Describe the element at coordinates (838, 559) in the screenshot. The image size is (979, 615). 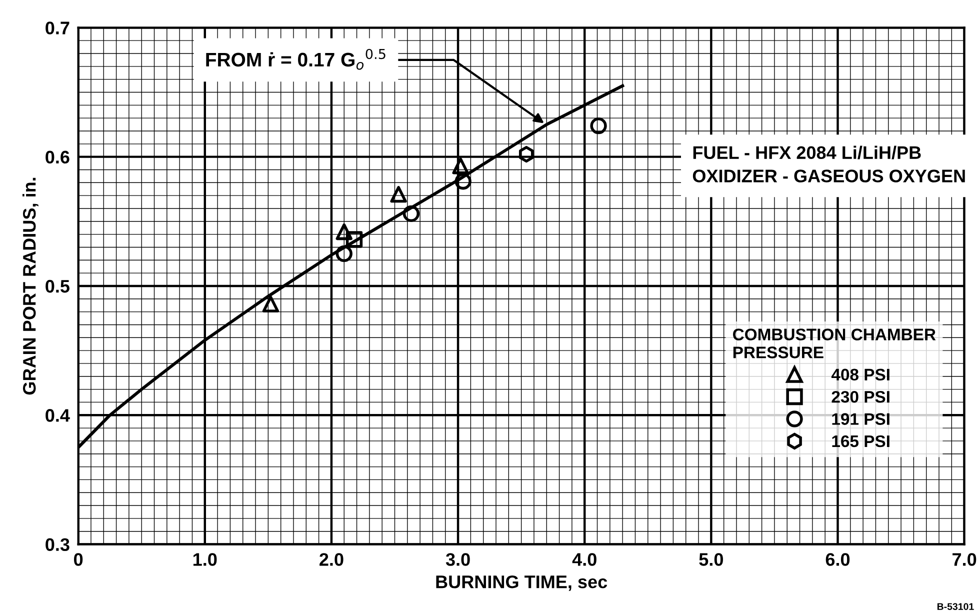
I see `x-tick-label: 6.0` at that location.